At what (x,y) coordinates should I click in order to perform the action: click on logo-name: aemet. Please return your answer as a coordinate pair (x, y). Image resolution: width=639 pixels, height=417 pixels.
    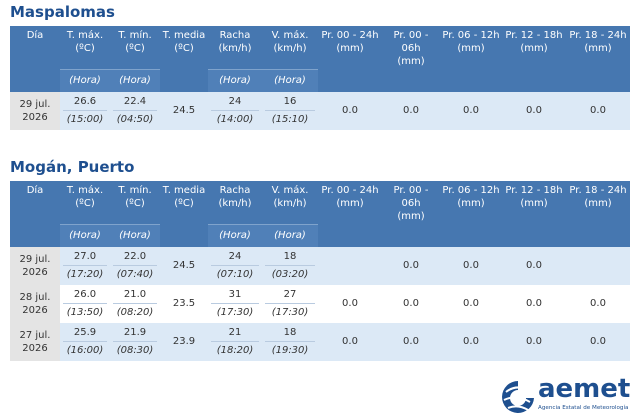
    Looking at the image, I should click on (584, 389).